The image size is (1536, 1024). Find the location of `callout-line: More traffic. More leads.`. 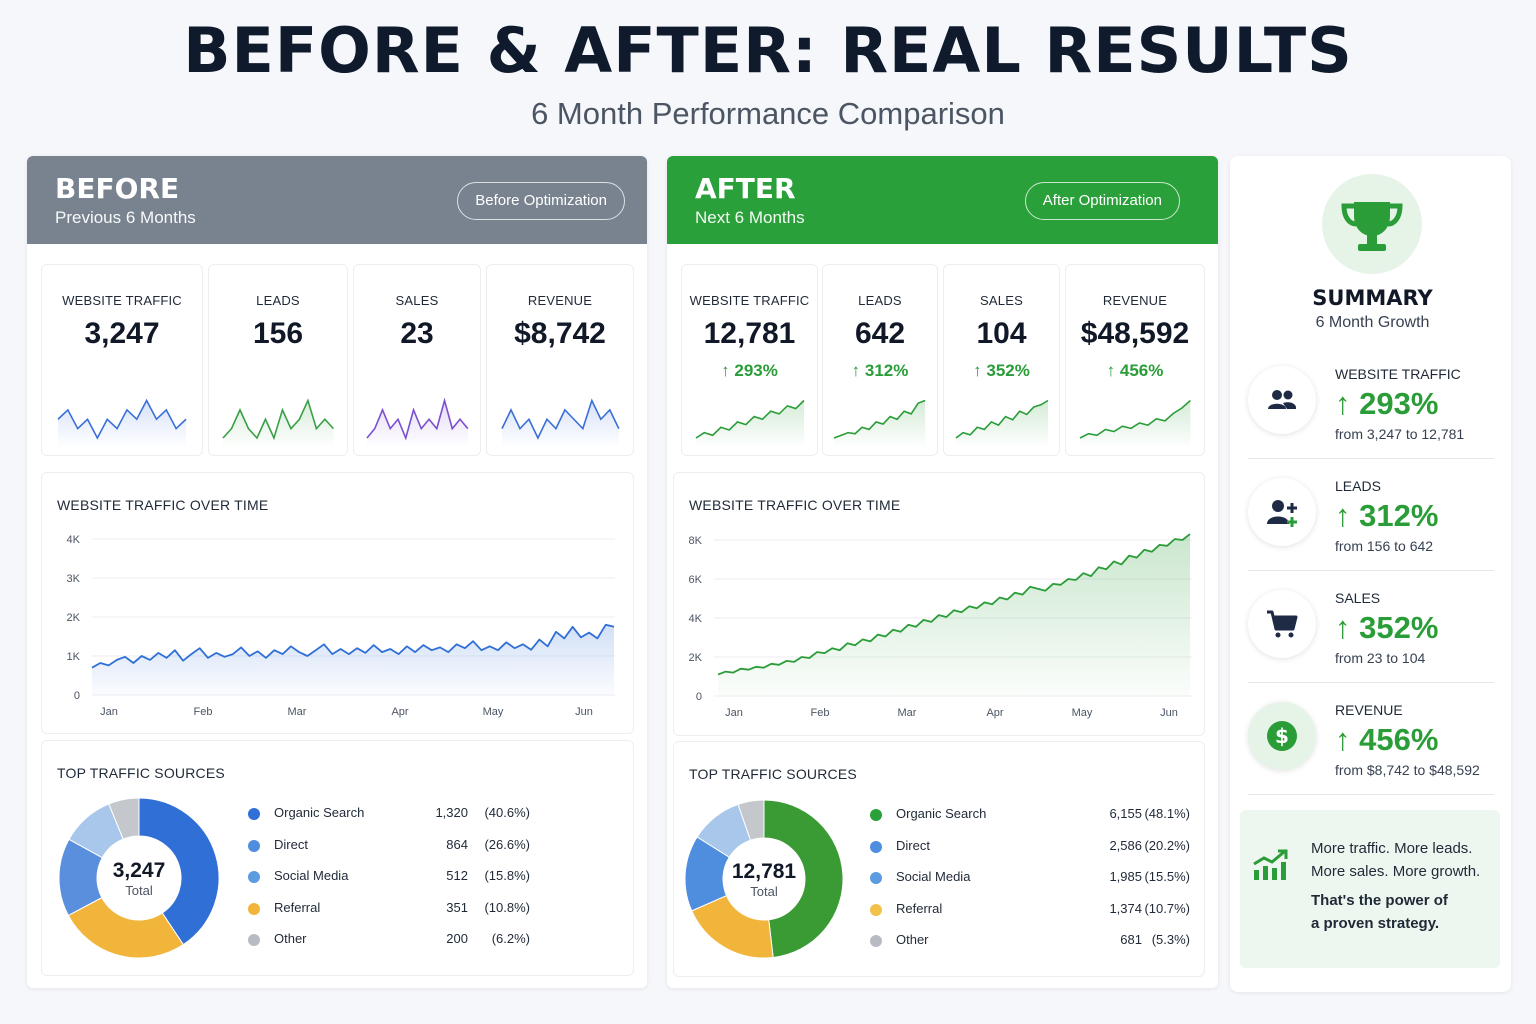

callout-line: More traffic. More leads. is located at coordinates (1392, 848).